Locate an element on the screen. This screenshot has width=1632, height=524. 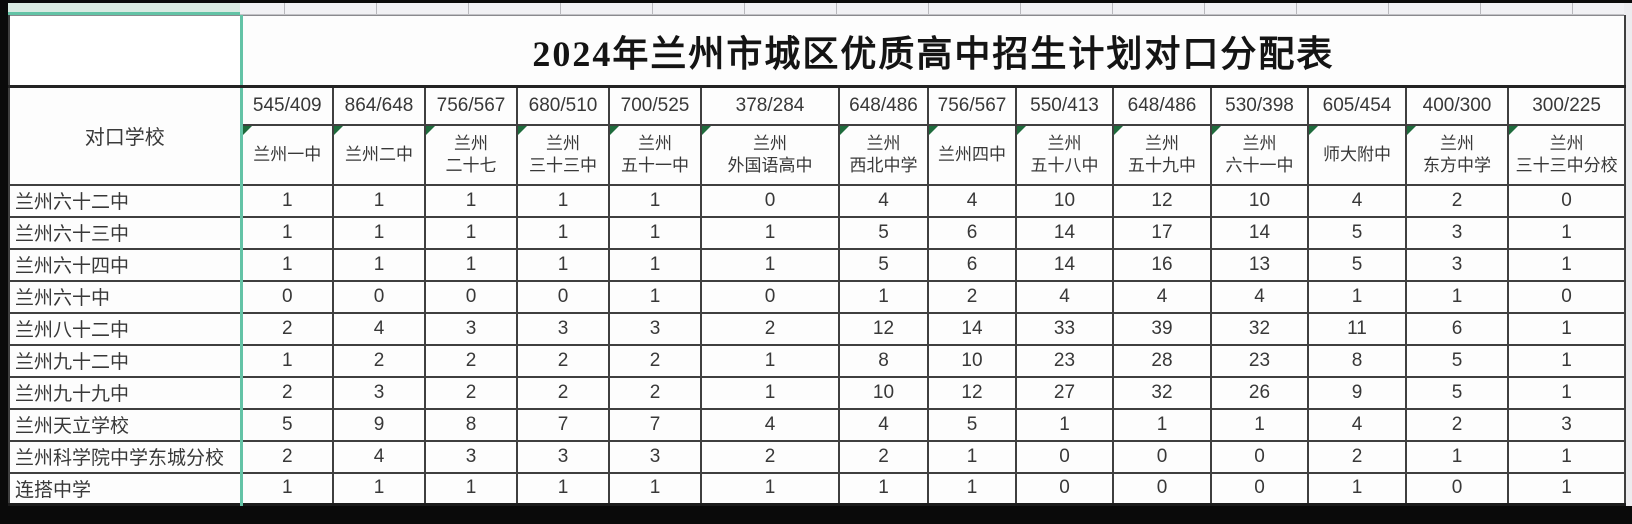
value-cell: 13 is located at coordinates (1259, 264).